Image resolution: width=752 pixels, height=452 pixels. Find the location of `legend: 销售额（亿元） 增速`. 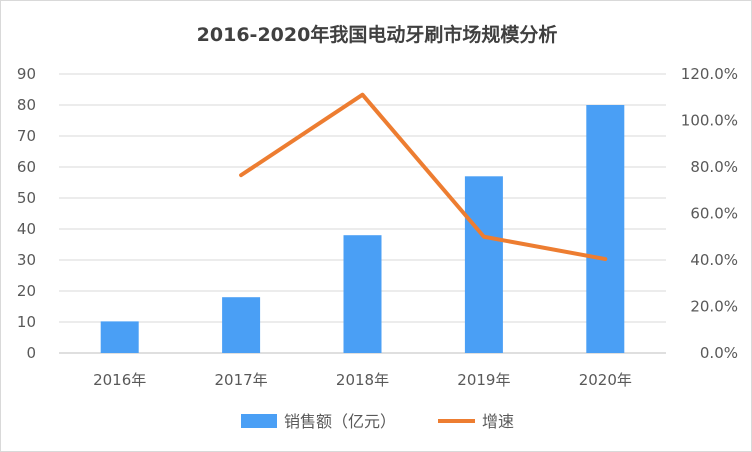

legend: 销售额（亿元） 增速 is located at coordinates (377, 421).